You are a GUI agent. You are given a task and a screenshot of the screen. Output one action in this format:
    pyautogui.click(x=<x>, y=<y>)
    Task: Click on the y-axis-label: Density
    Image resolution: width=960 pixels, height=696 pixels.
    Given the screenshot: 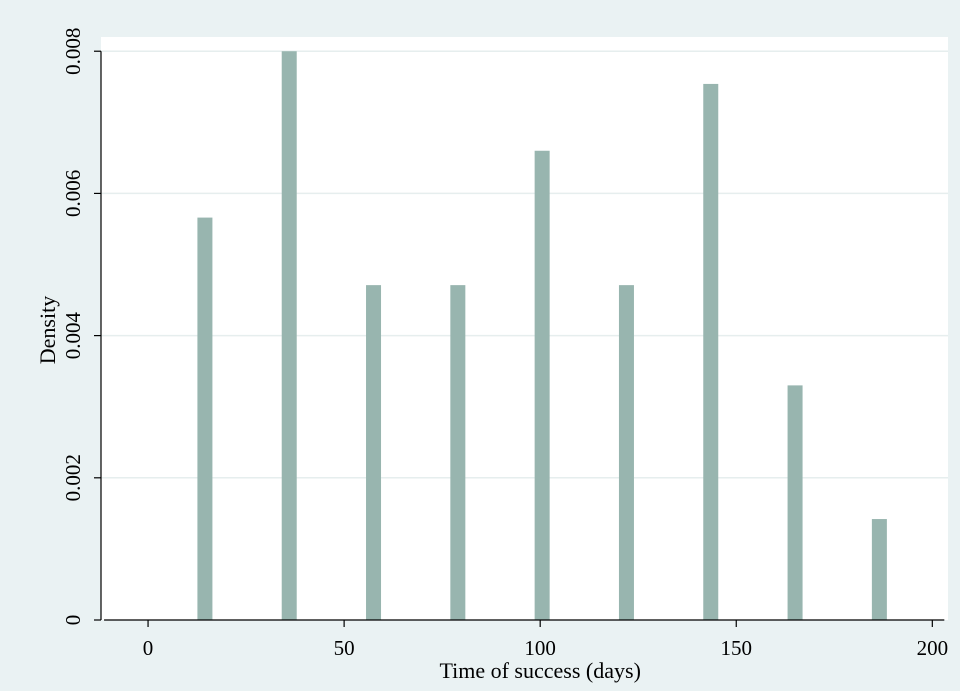 What is the action you would take?
    pyautogui.click(x=47, y=330)
    